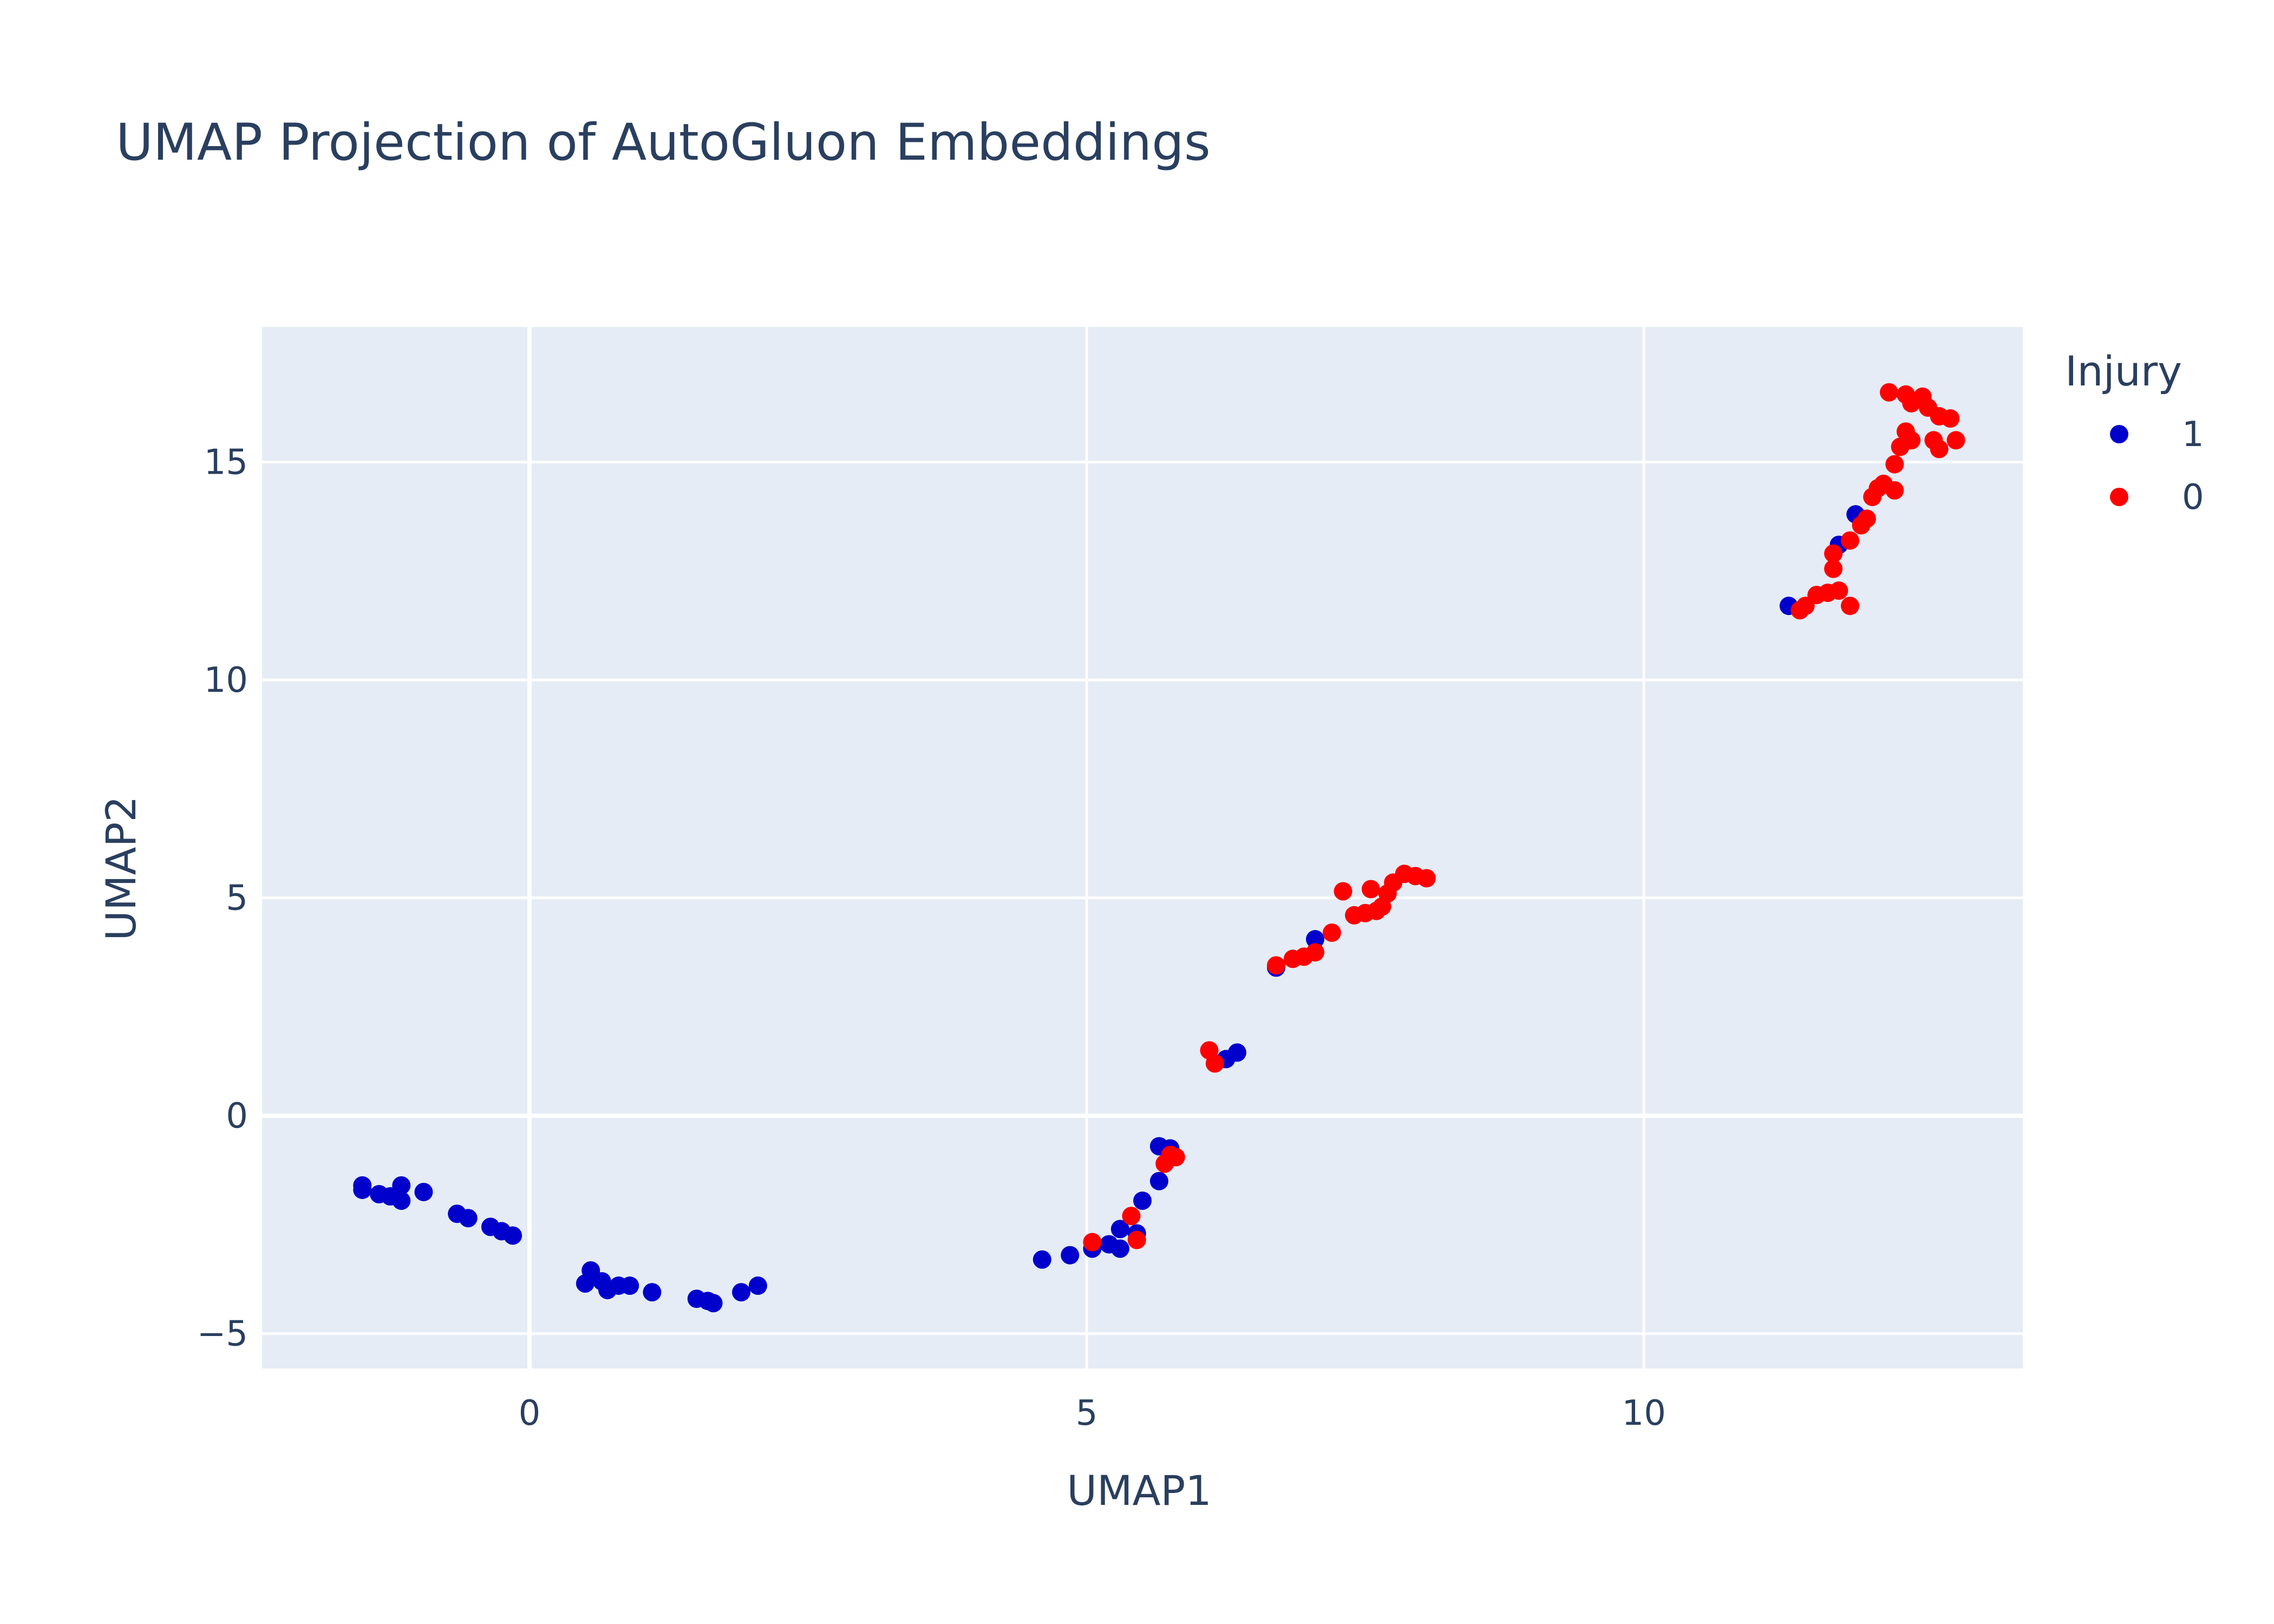 Image resolution: width=2274 pixels, height=1624 pixels. I want to click on y-tick-label: 5, so click(237, 899).